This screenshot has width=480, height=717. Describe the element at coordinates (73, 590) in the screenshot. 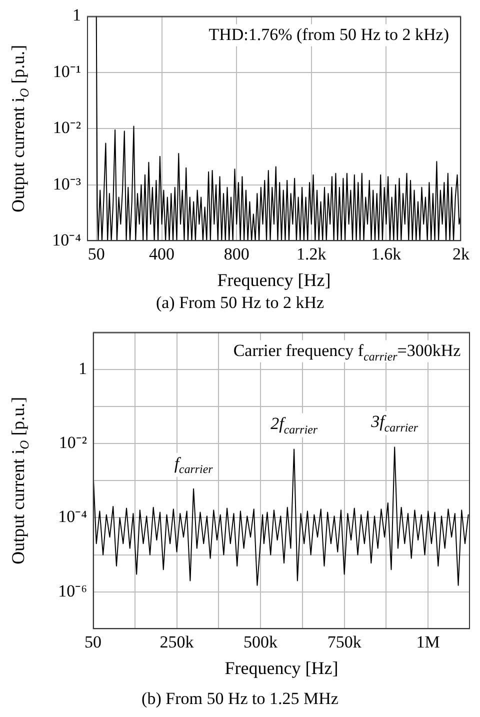

I see `y-tick-label: 10⁻⁶` at that location.